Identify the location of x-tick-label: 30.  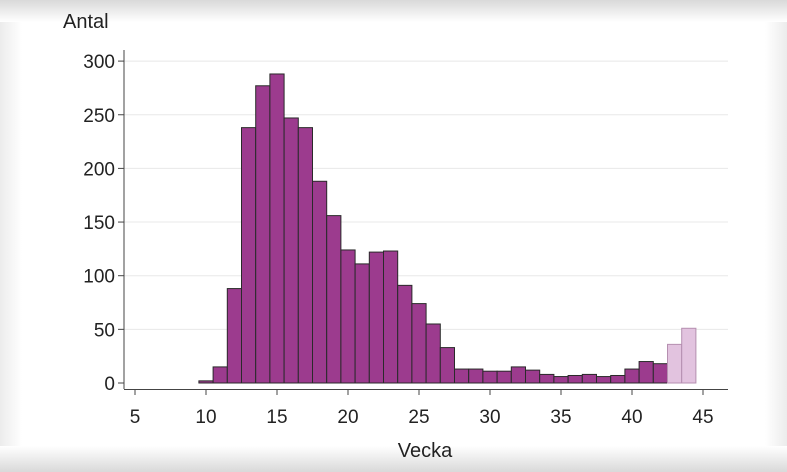
(489, 417).